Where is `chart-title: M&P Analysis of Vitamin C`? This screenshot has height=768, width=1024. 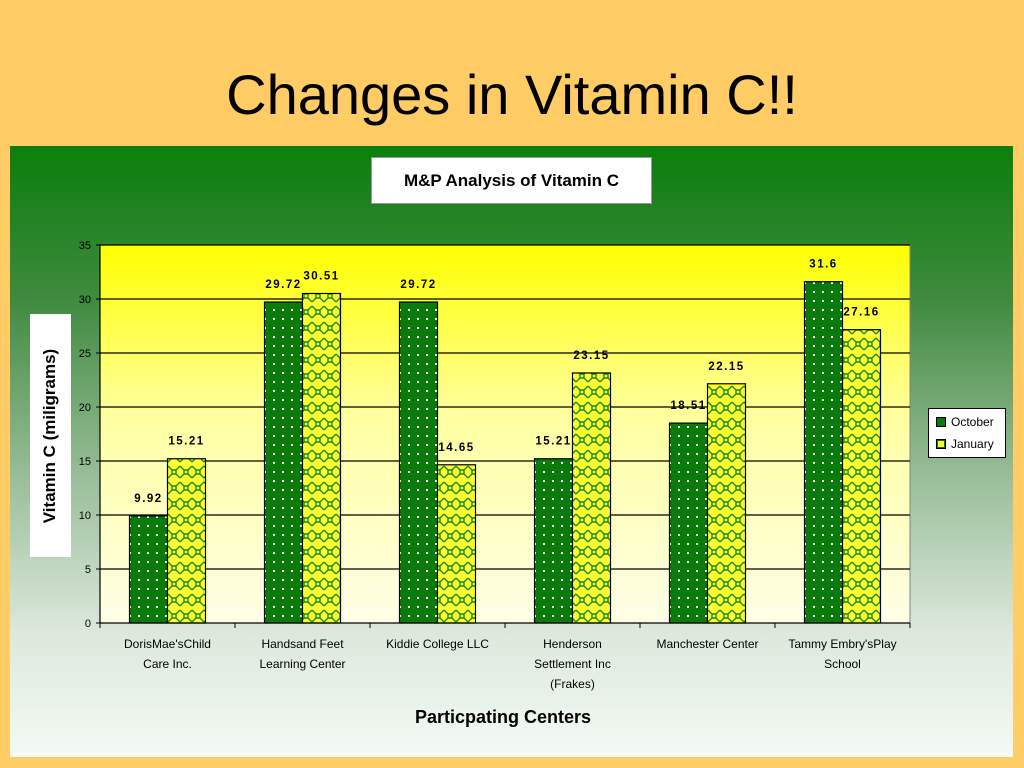 chart-title: M&P Analysis of Vitamin C is located at coordinates (511, 180).